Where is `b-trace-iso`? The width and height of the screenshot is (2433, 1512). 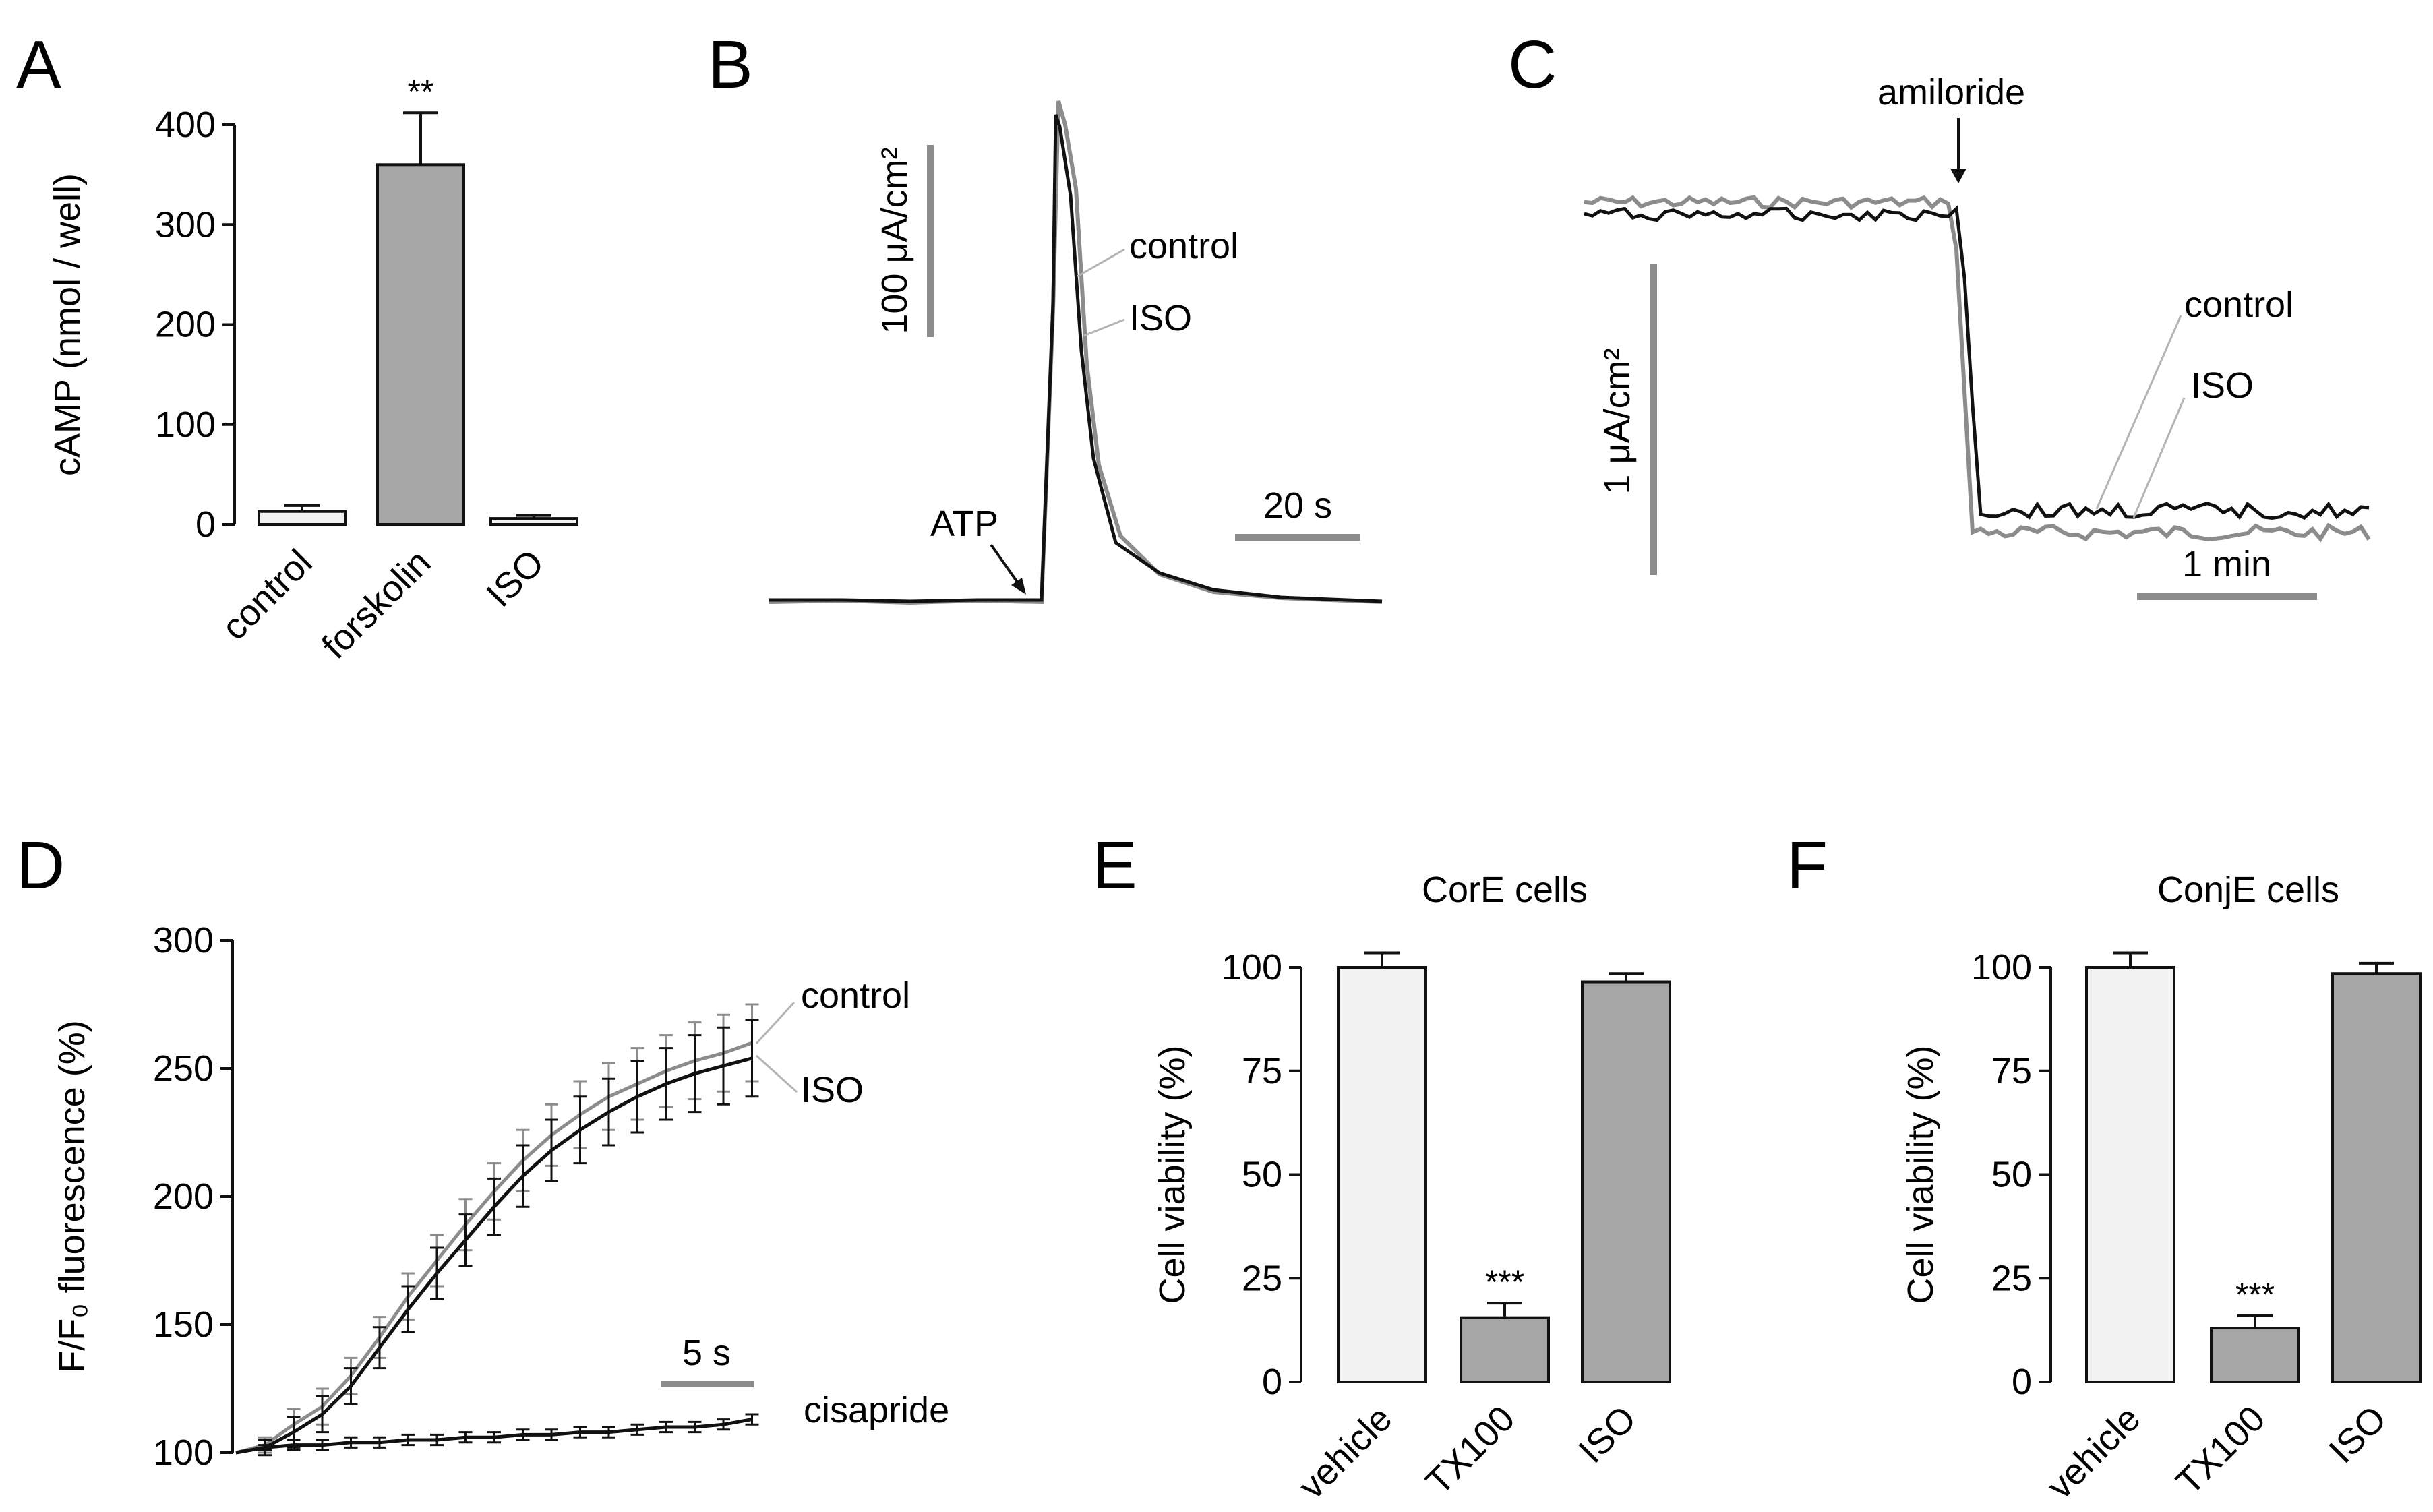 b-trace-iso is located at coordinates (1075, 352).